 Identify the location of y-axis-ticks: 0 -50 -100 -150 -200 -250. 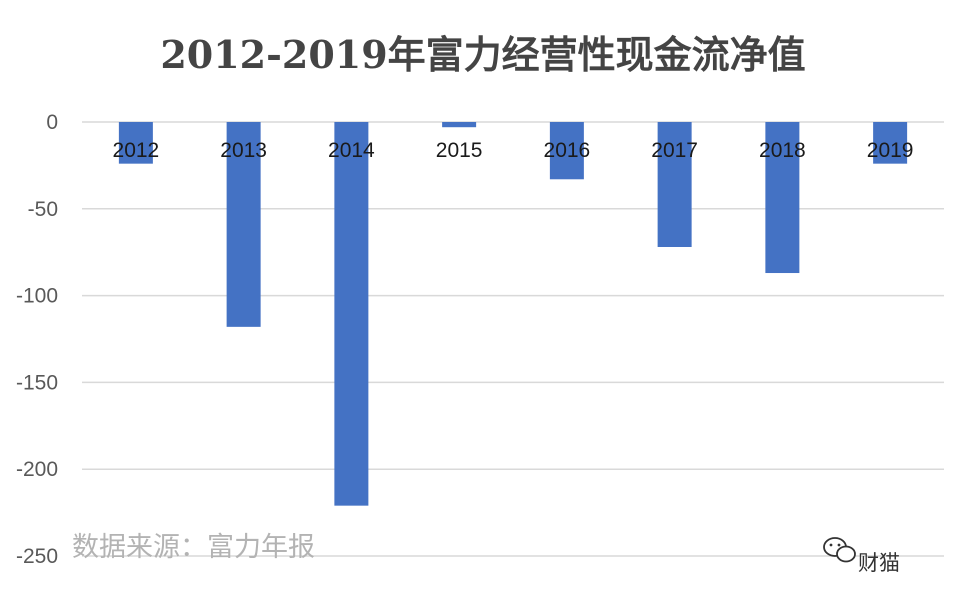
(37, 339).